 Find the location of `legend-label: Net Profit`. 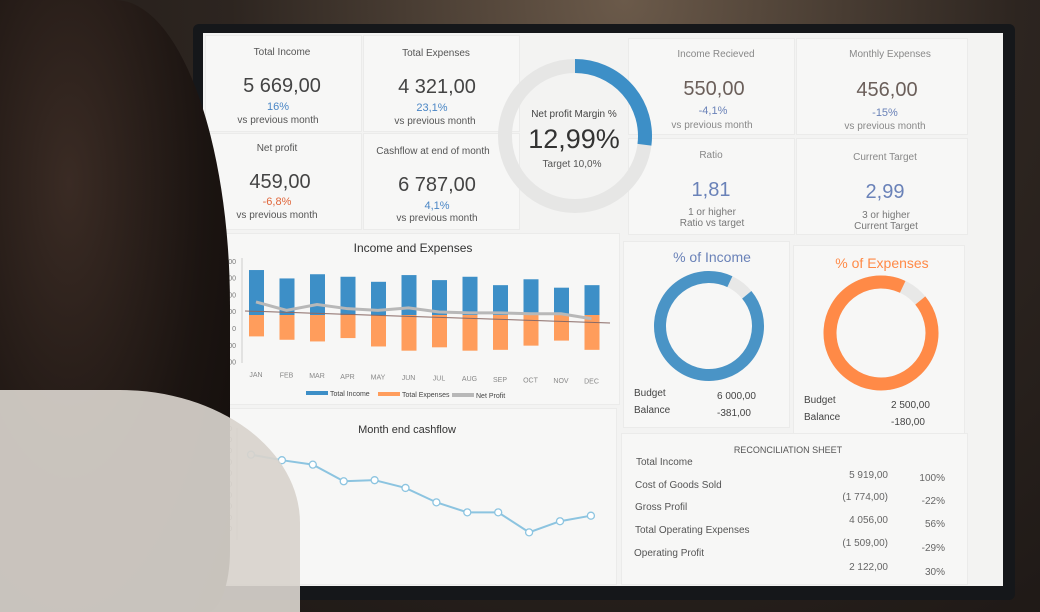

legend-label: Net Profit is located at coordinates (490, 396).